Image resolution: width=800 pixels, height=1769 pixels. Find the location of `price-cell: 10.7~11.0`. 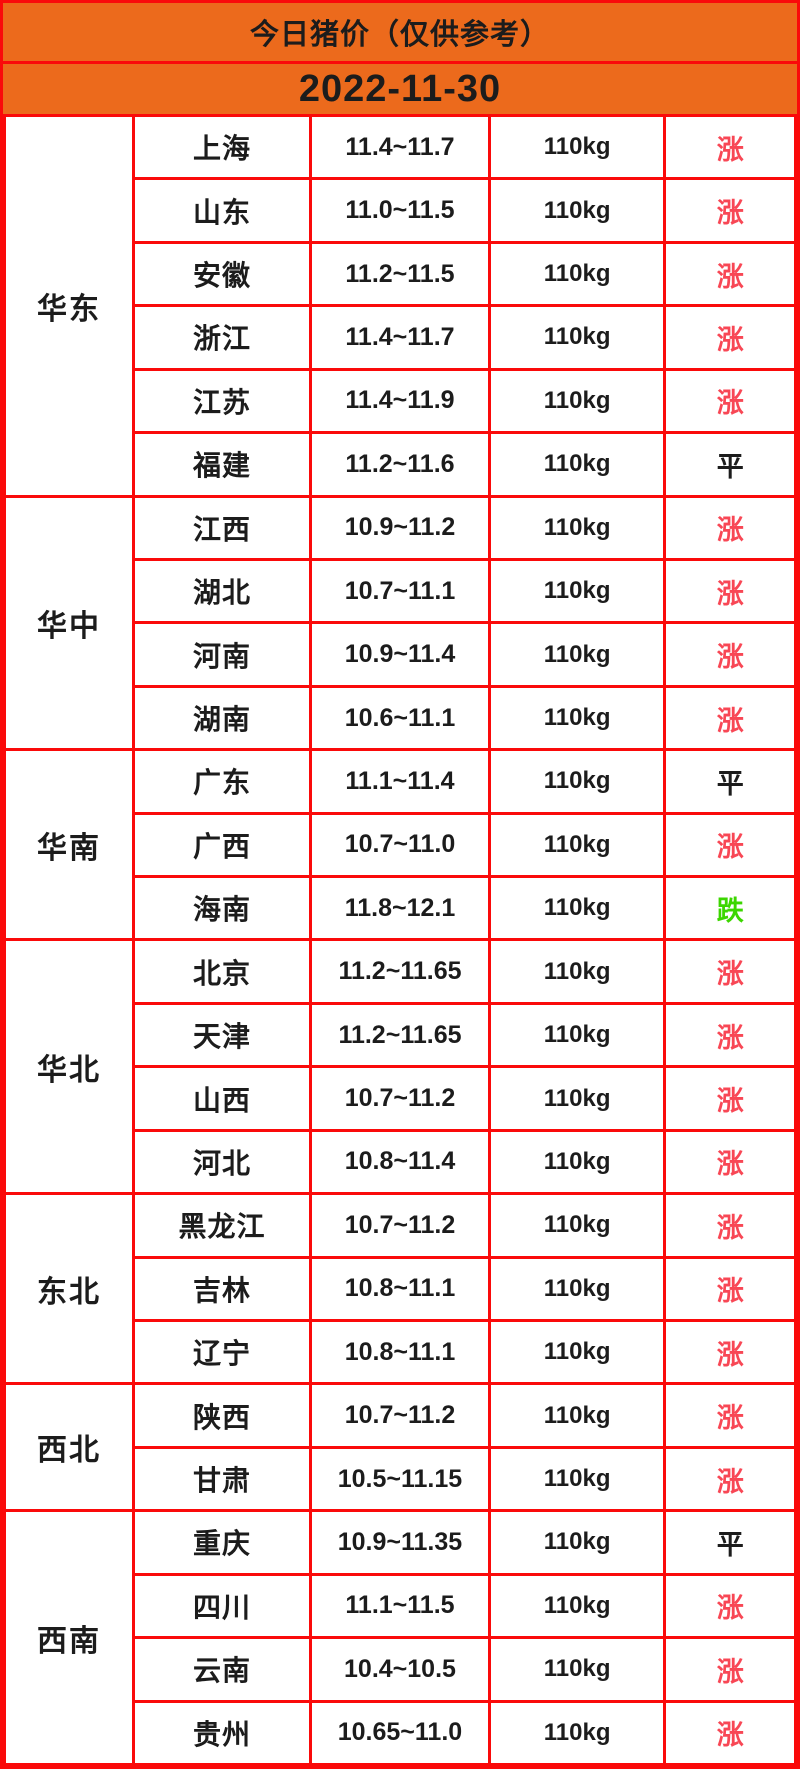

price-cell: 10.7~11.0 is located at coordinates (400, 845).